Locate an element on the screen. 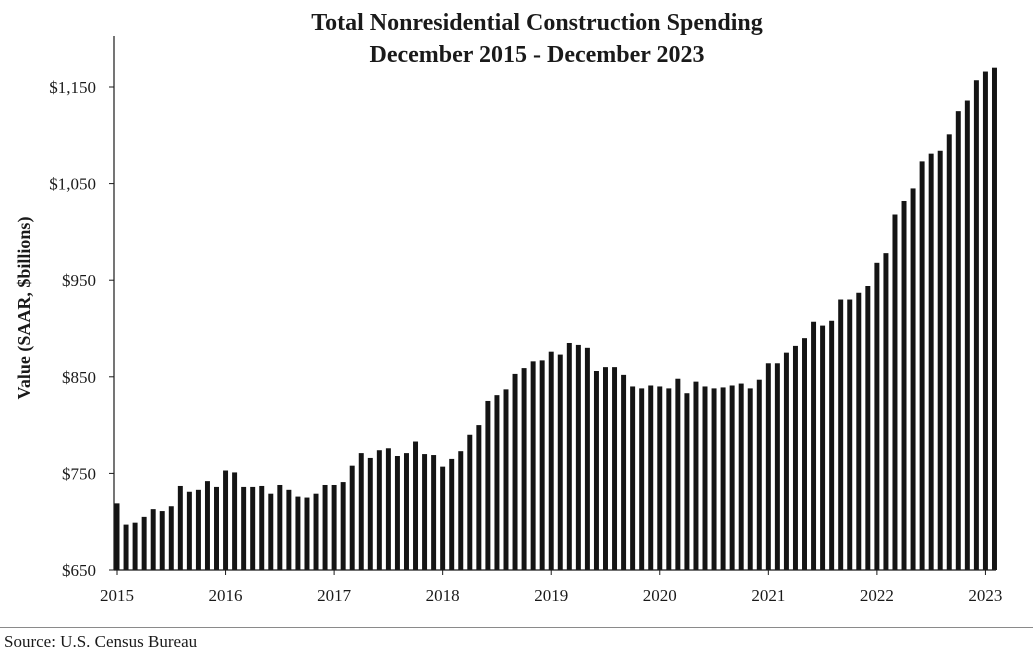 Image resolution: width=1033 pixels, height=658 pixels. y-axis: $650 $750 $850 $950 $1,050 $1,150 is located at coordinates (81, 329).